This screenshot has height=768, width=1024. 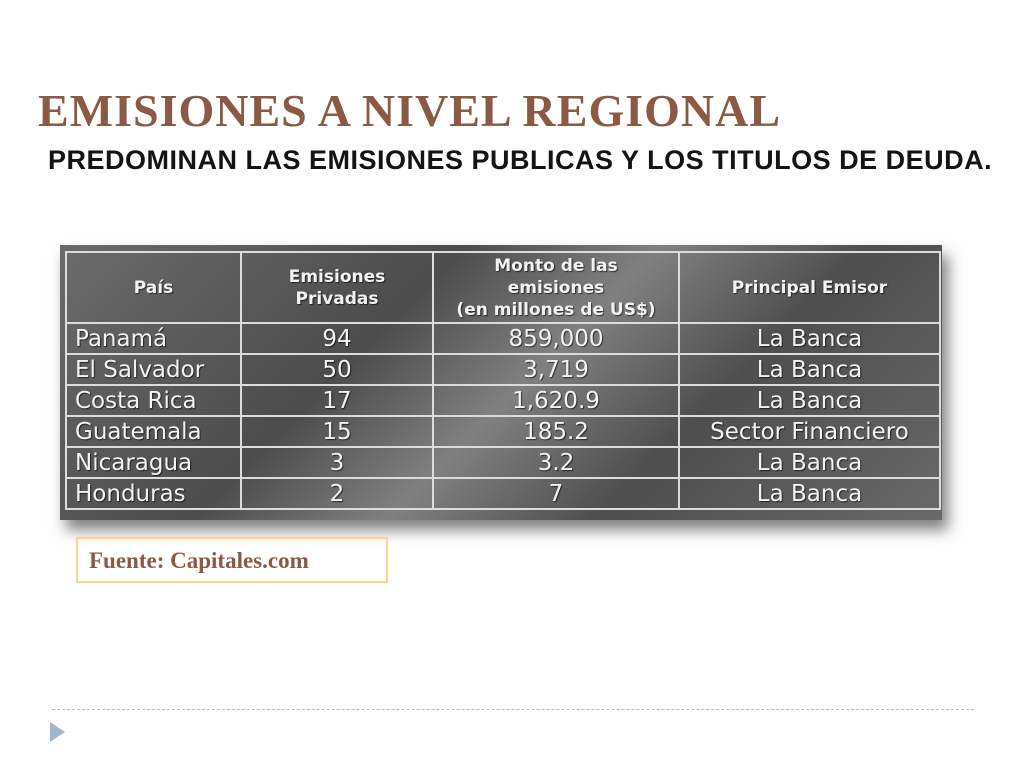 I want to click on cell-country: El Salvador, so click(x=153, y=369).